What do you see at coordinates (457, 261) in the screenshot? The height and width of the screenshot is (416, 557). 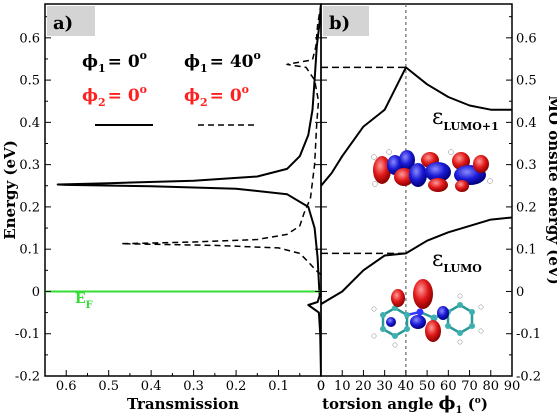 I see `lumo-label: εLUMO` at bounding box center [457, 261].